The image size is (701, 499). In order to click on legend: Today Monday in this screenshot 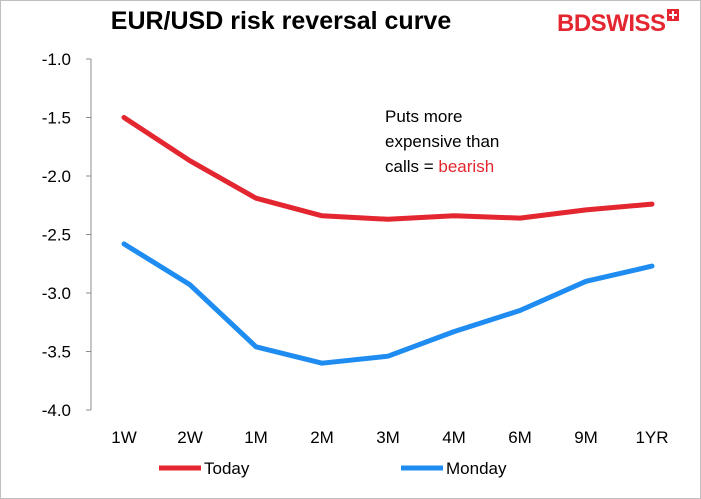, I will do `click(333, 468)`.